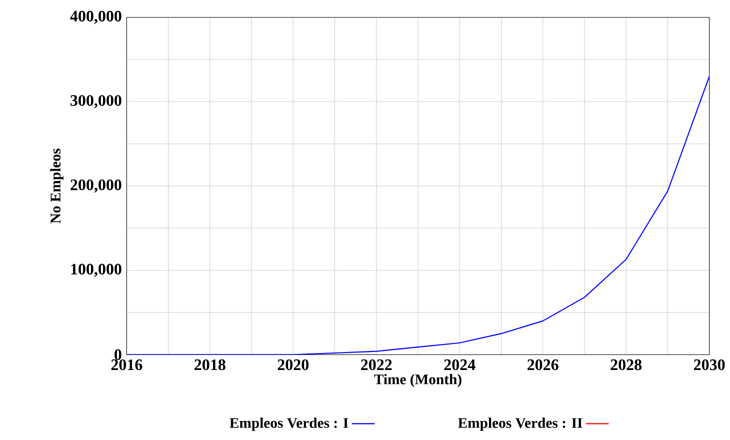 This screenshot has width=730, height=440. I want to click on x-tick-label: 2026, so click(543, 364).